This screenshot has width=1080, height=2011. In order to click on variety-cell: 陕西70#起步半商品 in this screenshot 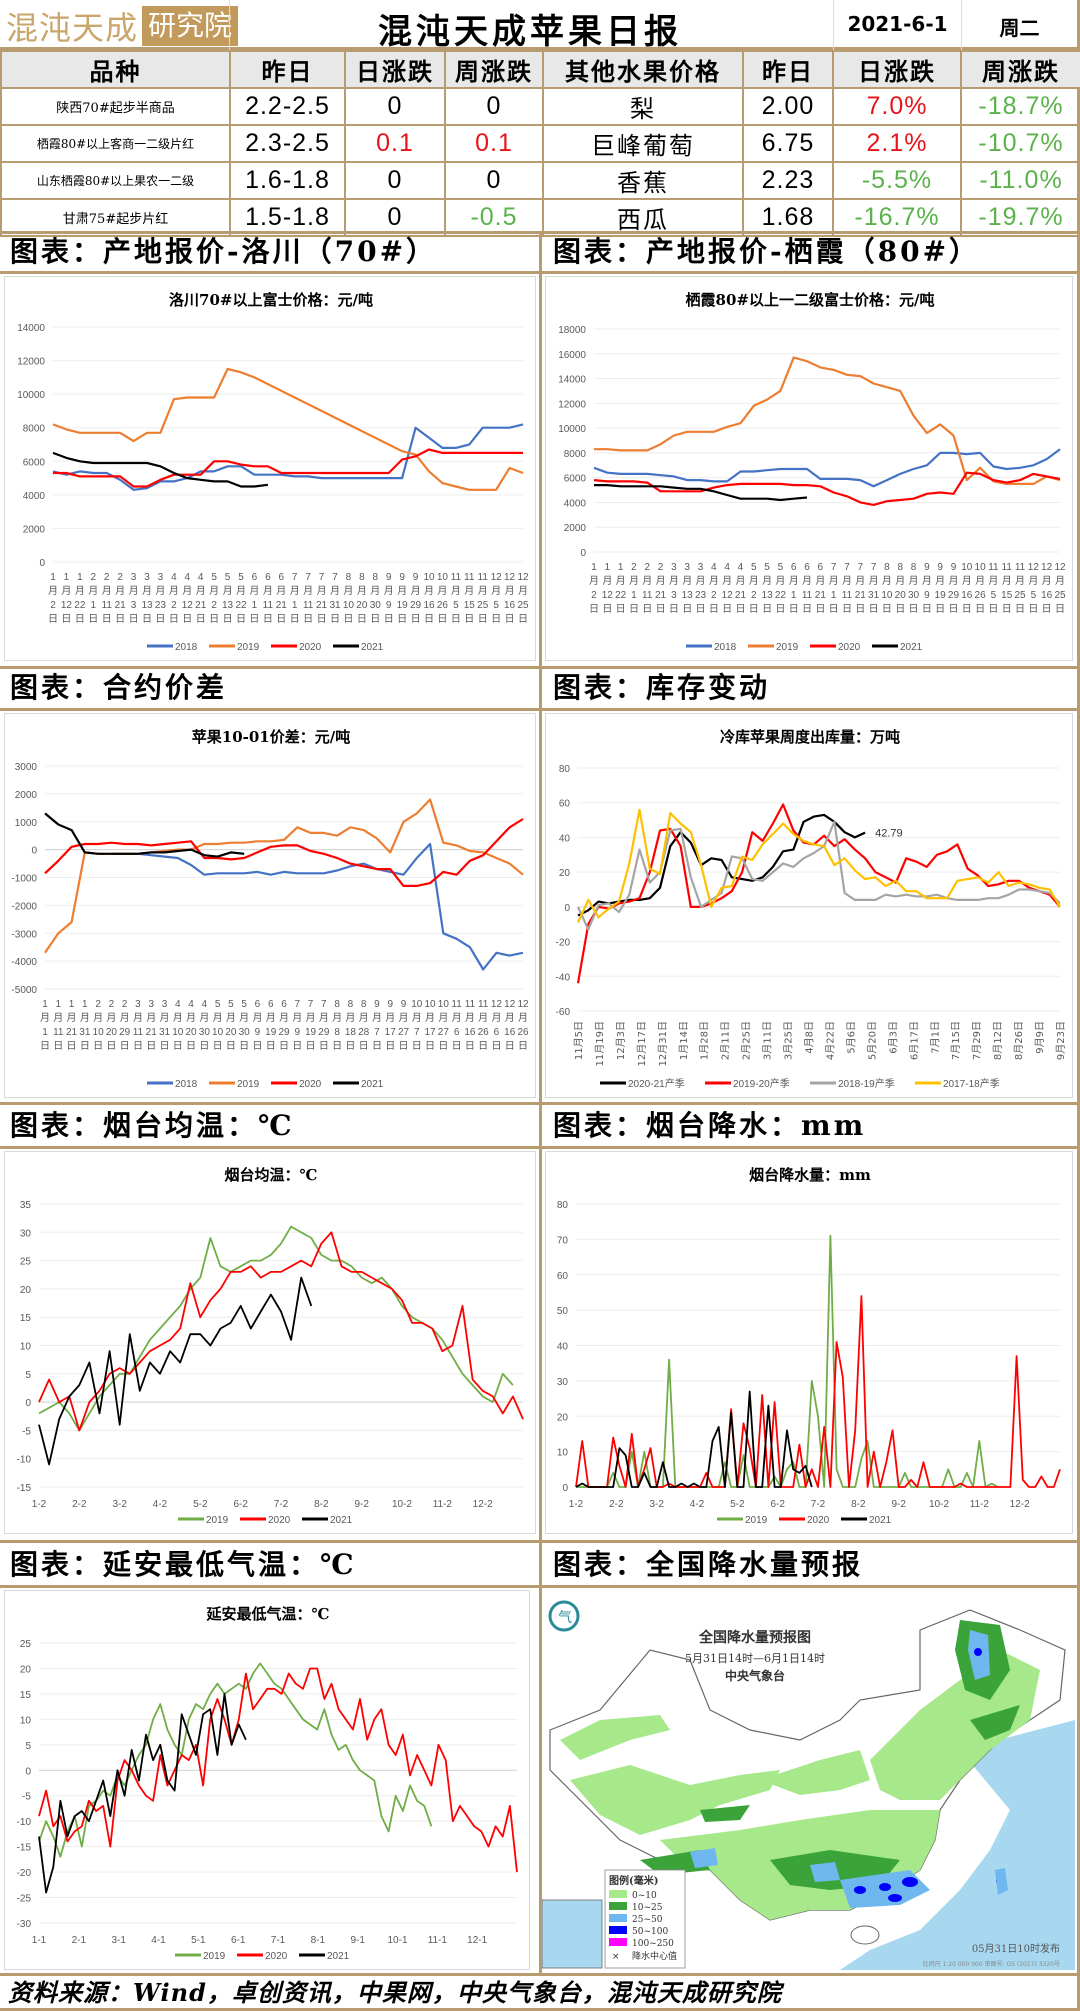, I will do `click(115, 106)`.